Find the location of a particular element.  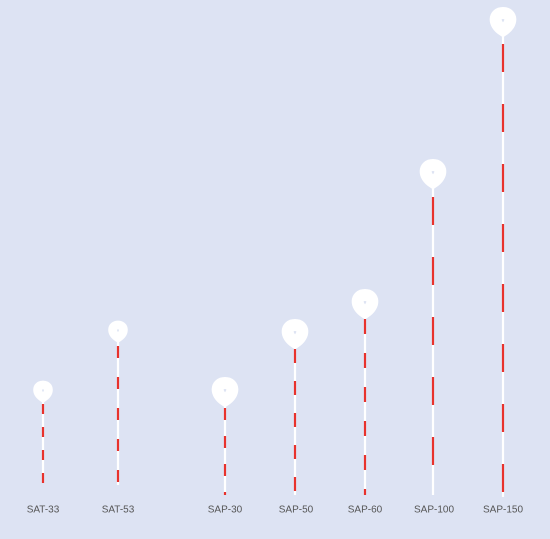

product-label: SAP-50 is located at coordinates (296, 510).